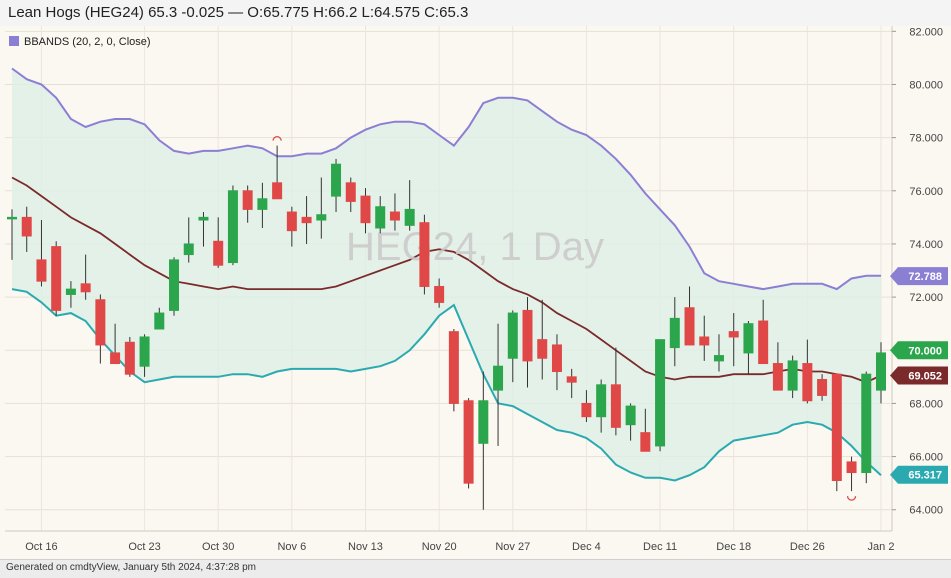 The image size is (951, 578). I want to click on chart-watermark: HEG24, 1 Day, so click(475, 247).